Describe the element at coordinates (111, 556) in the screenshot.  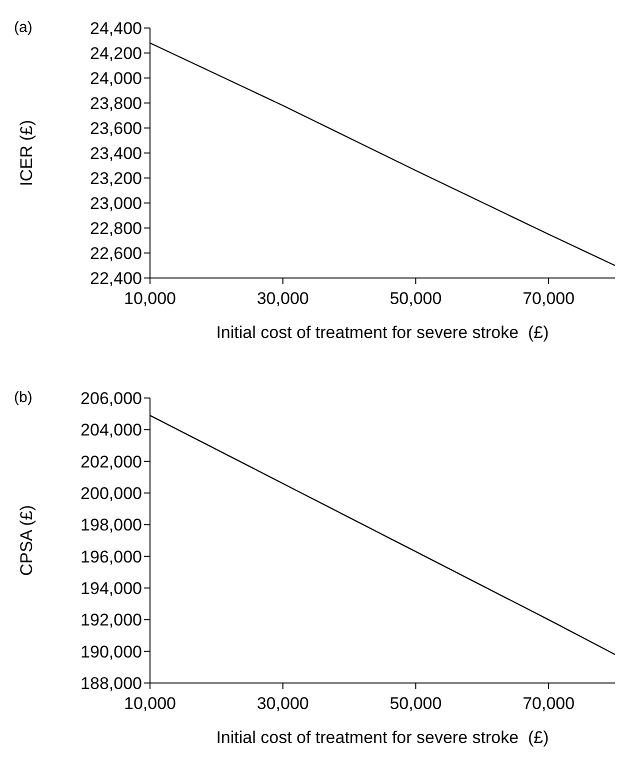
I see `y-tick-label: 196,000` at that location.